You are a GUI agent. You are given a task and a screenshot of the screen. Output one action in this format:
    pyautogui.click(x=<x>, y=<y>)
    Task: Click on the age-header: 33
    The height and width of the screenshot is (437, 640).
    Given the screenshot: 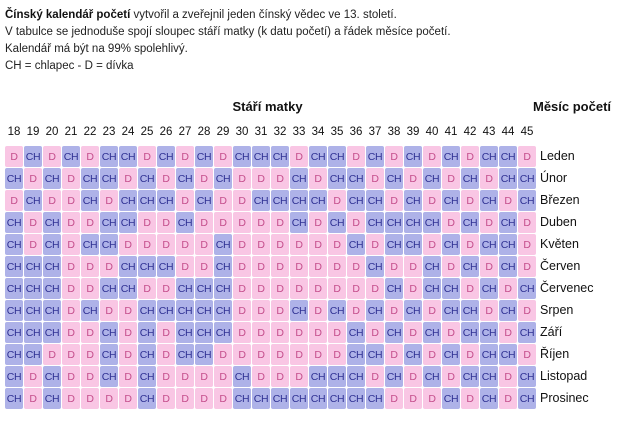 What is the action you would take?
    pyautogui.click(x=299, y=132)
    